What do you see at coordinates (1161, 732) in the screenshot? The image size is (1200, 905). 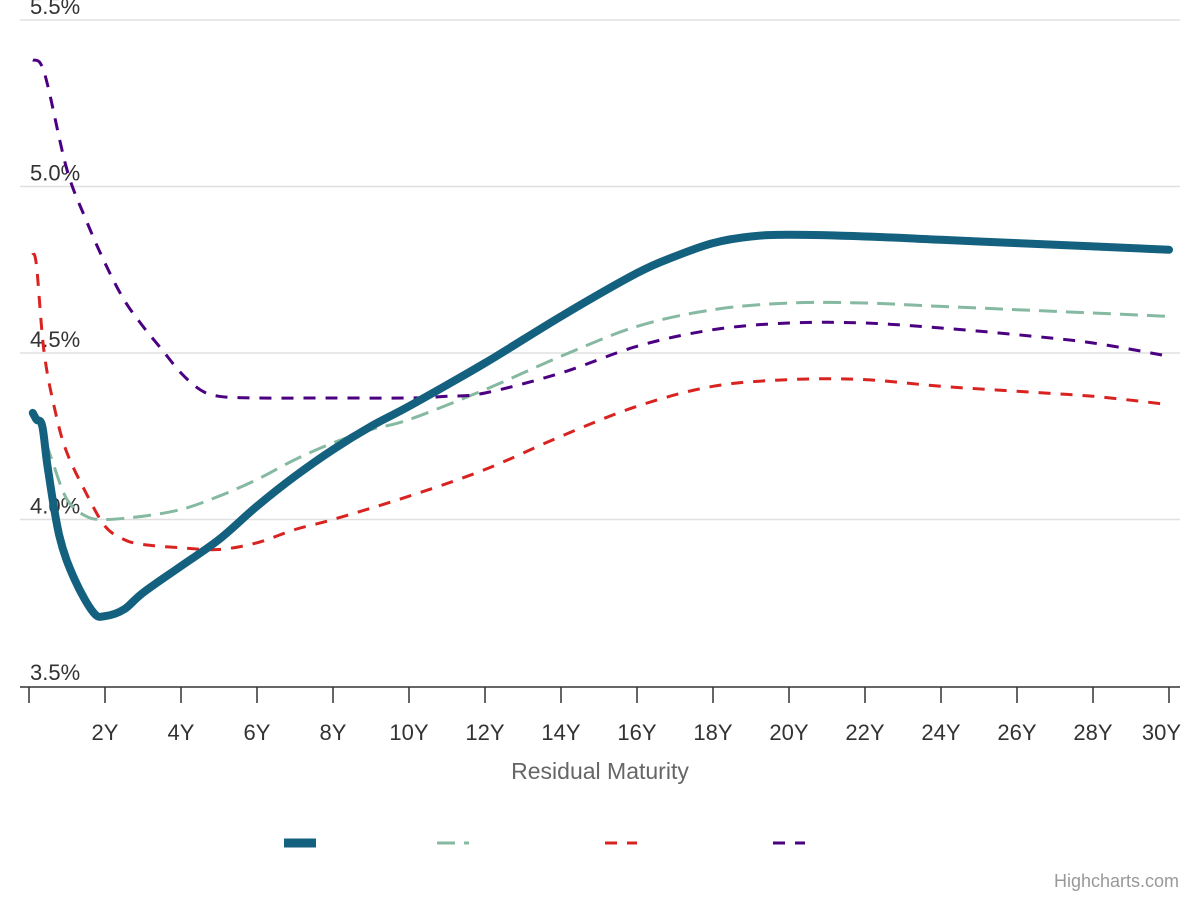 I see `x-tick-label: 30Y` at bounding box center [1161, 732].